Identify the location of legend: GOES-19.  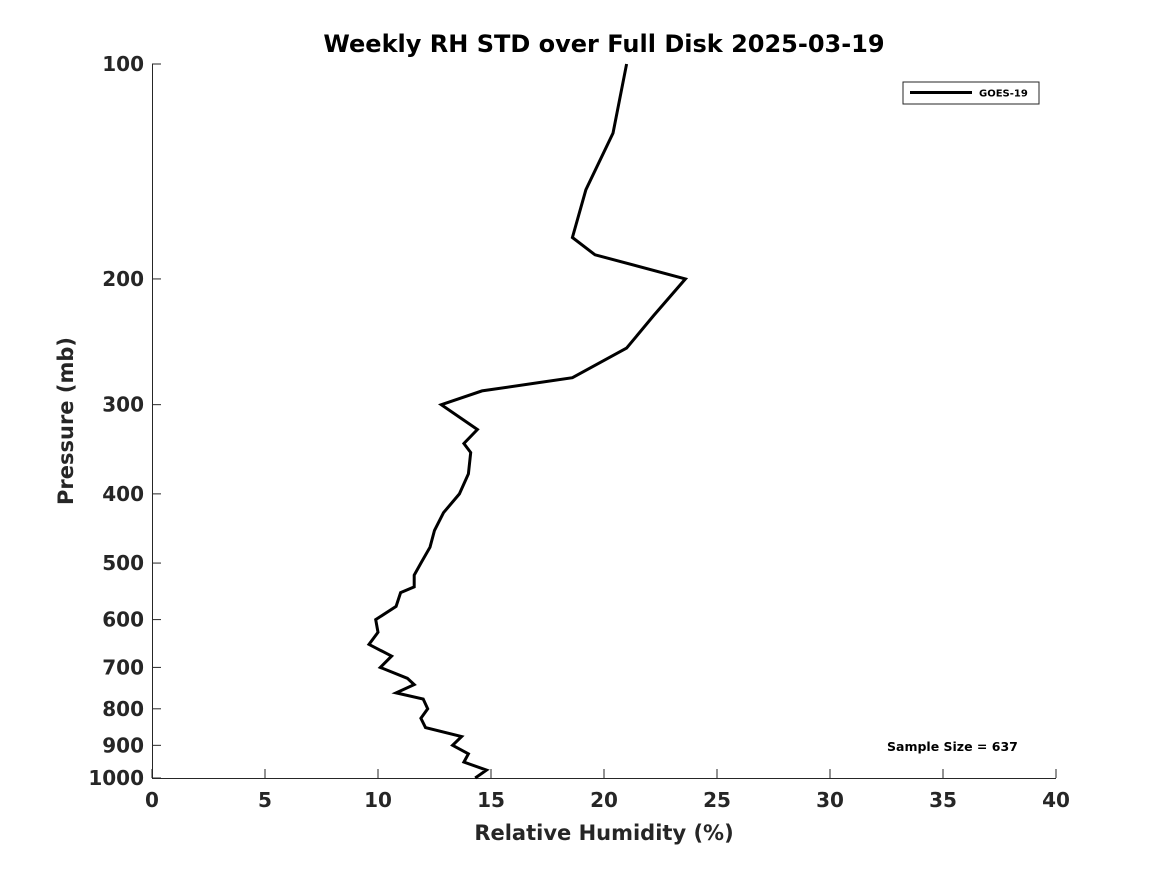
(971, 93).